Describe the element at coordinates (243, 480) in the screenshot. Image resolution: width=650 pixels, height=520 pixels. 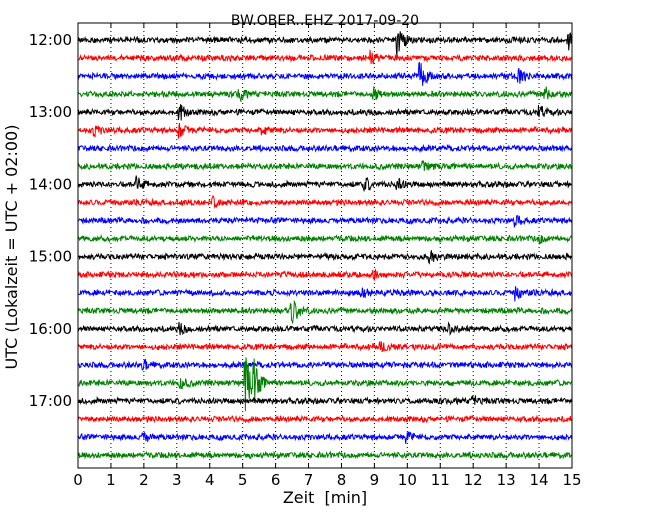
I see `x-tick-label: 5` at that location.